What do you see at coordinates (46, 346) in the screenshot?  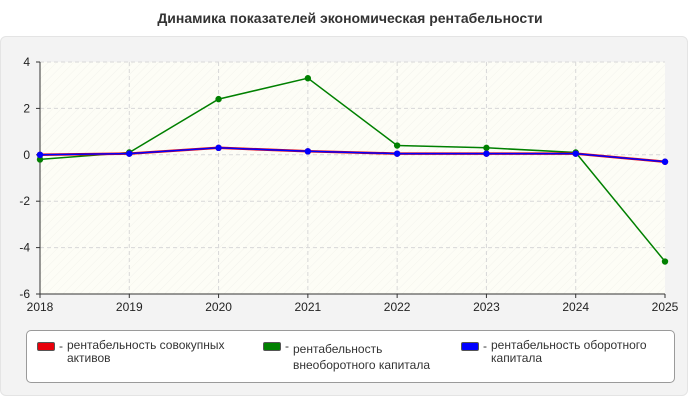 I see `legend-swatch-red` at bounding box center [46, 346].